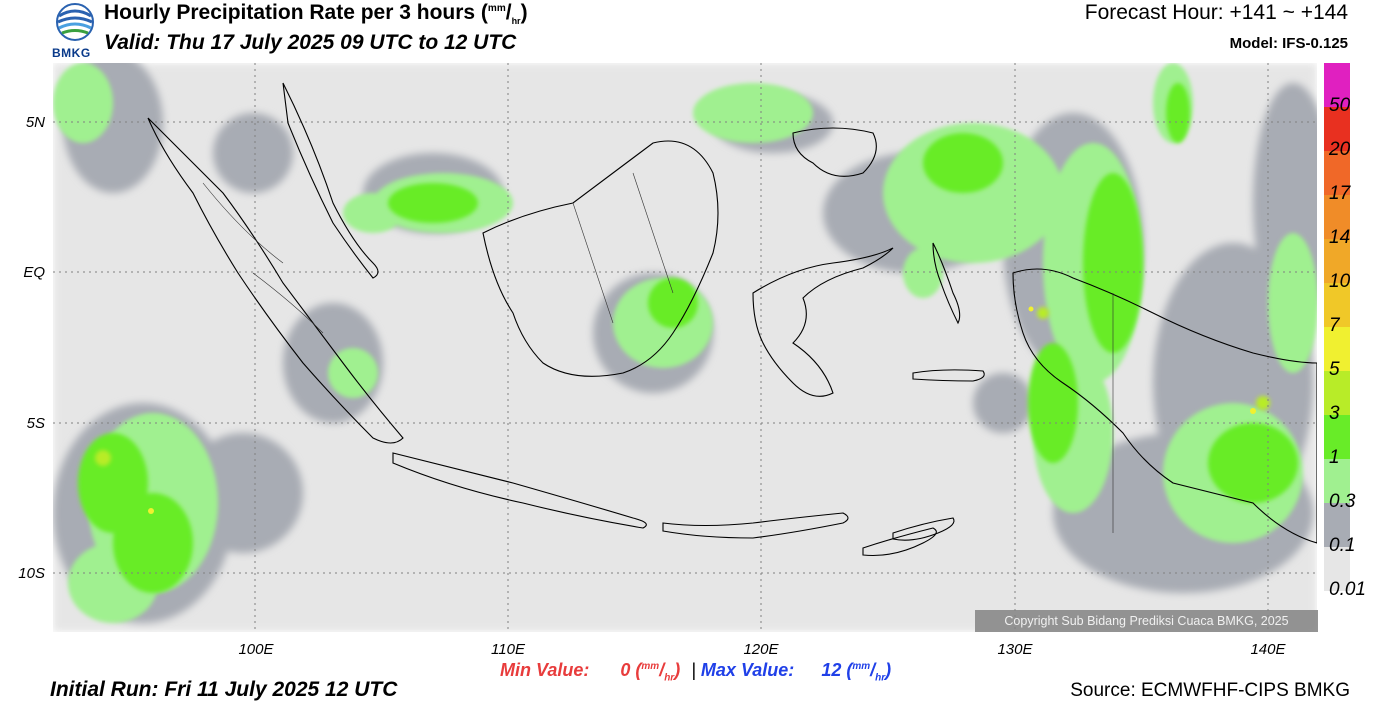 This screenshot has width=1400, height=709. I want to click on lat-label-eq: EQ, so click(34, 272).